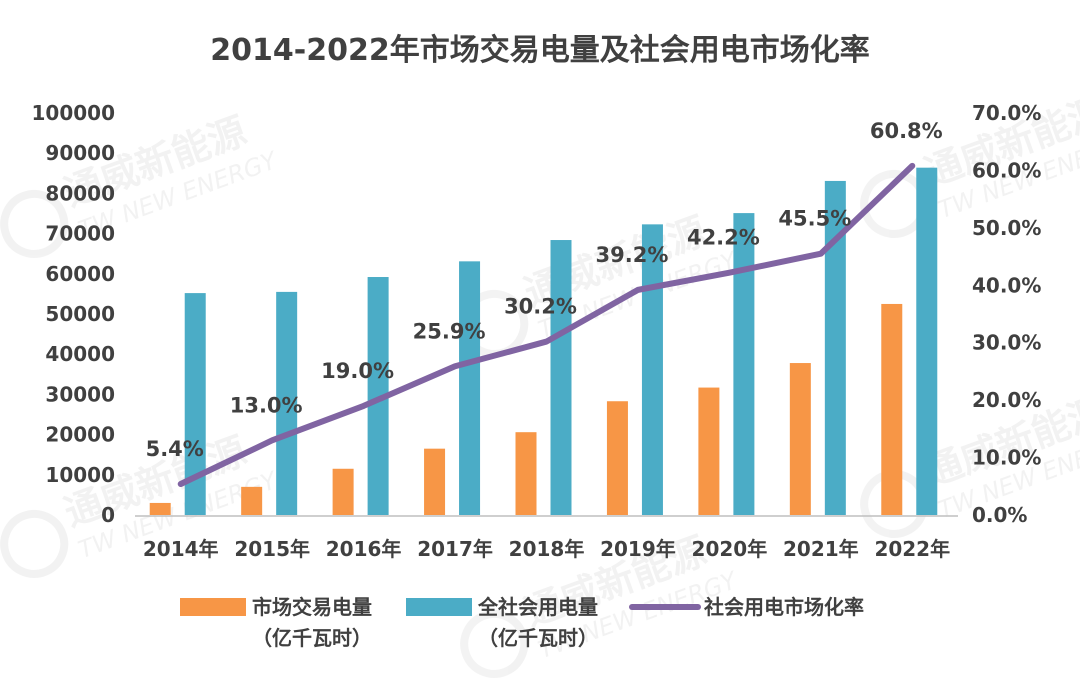 Image resolution: width=1080 pixels, height=686 pixels. Describe the element at coordinates (1006, 170) in the screenshot. I see `right-axis-tick-label: 60.0%` at that location.